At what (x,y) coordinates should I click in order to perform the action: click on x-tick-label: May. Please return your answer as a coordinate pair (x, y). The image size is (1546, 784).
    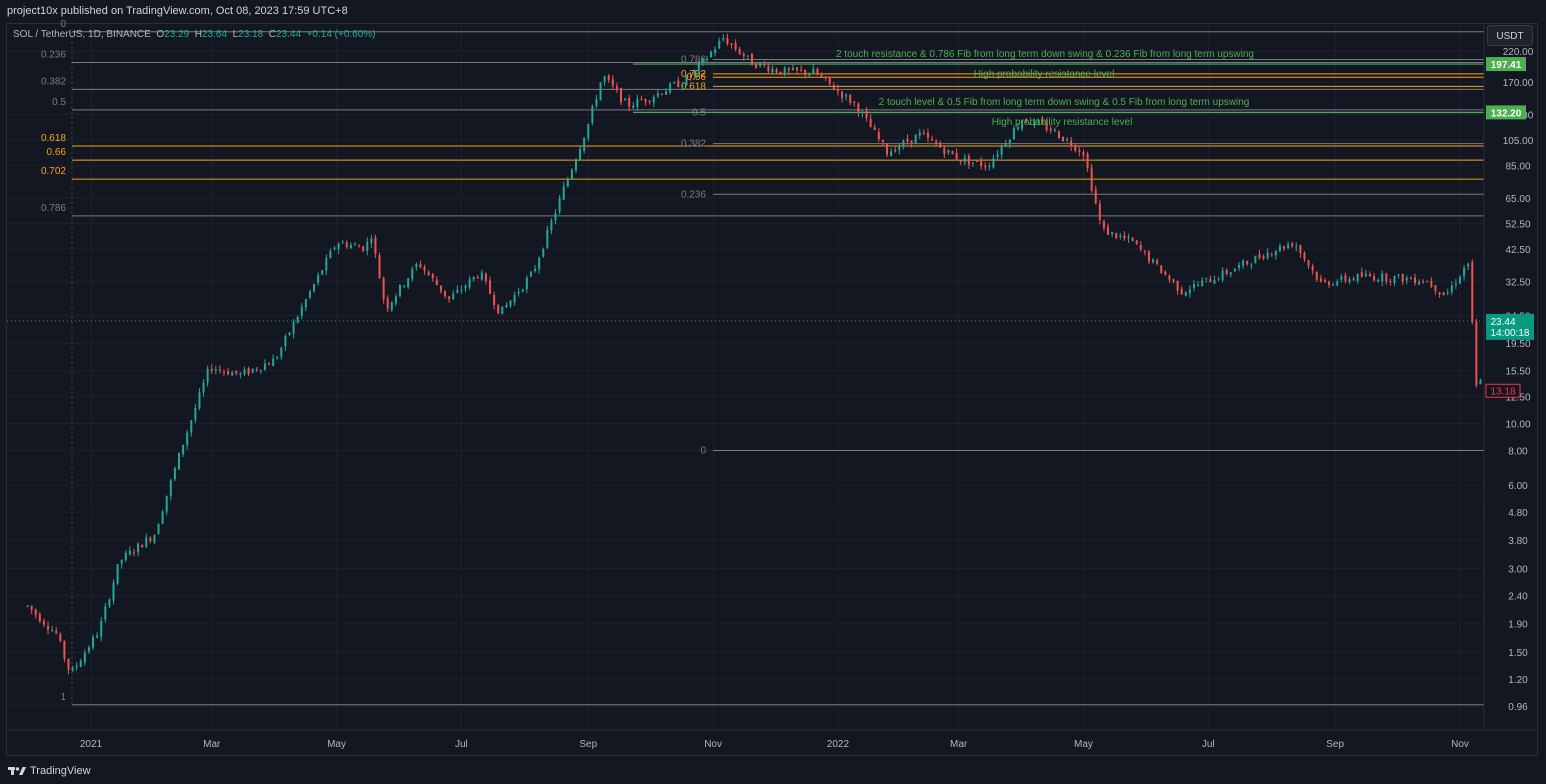
    Looking at the image, I should click on (336, 744).